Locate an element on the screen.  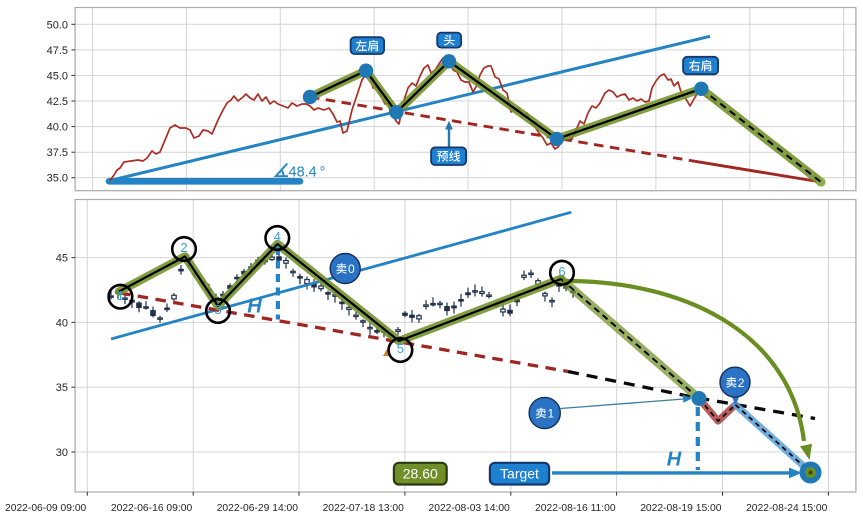
svg-text: 3 is located at coordinates (217, 309).